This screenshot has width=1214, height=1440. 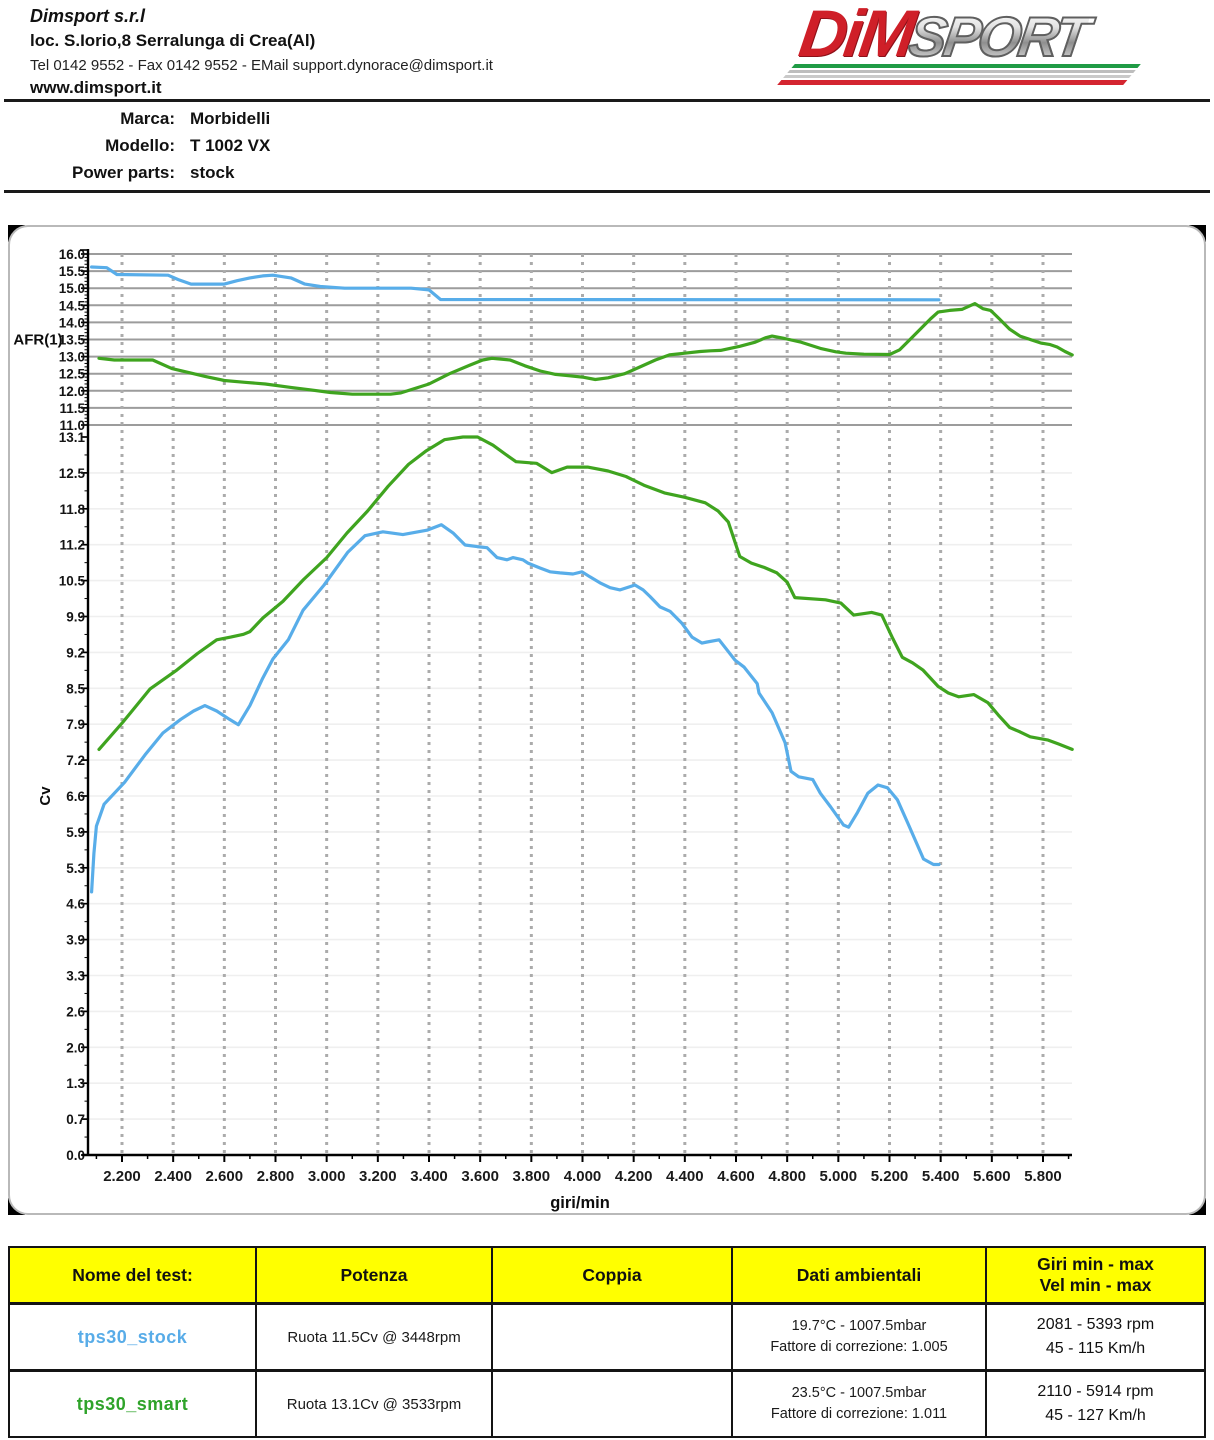 What do you see at coordinates (132, 1403) in the screenshot?
I see `test-name-smart: tps30_smart` at bounding box center [132, 1403].